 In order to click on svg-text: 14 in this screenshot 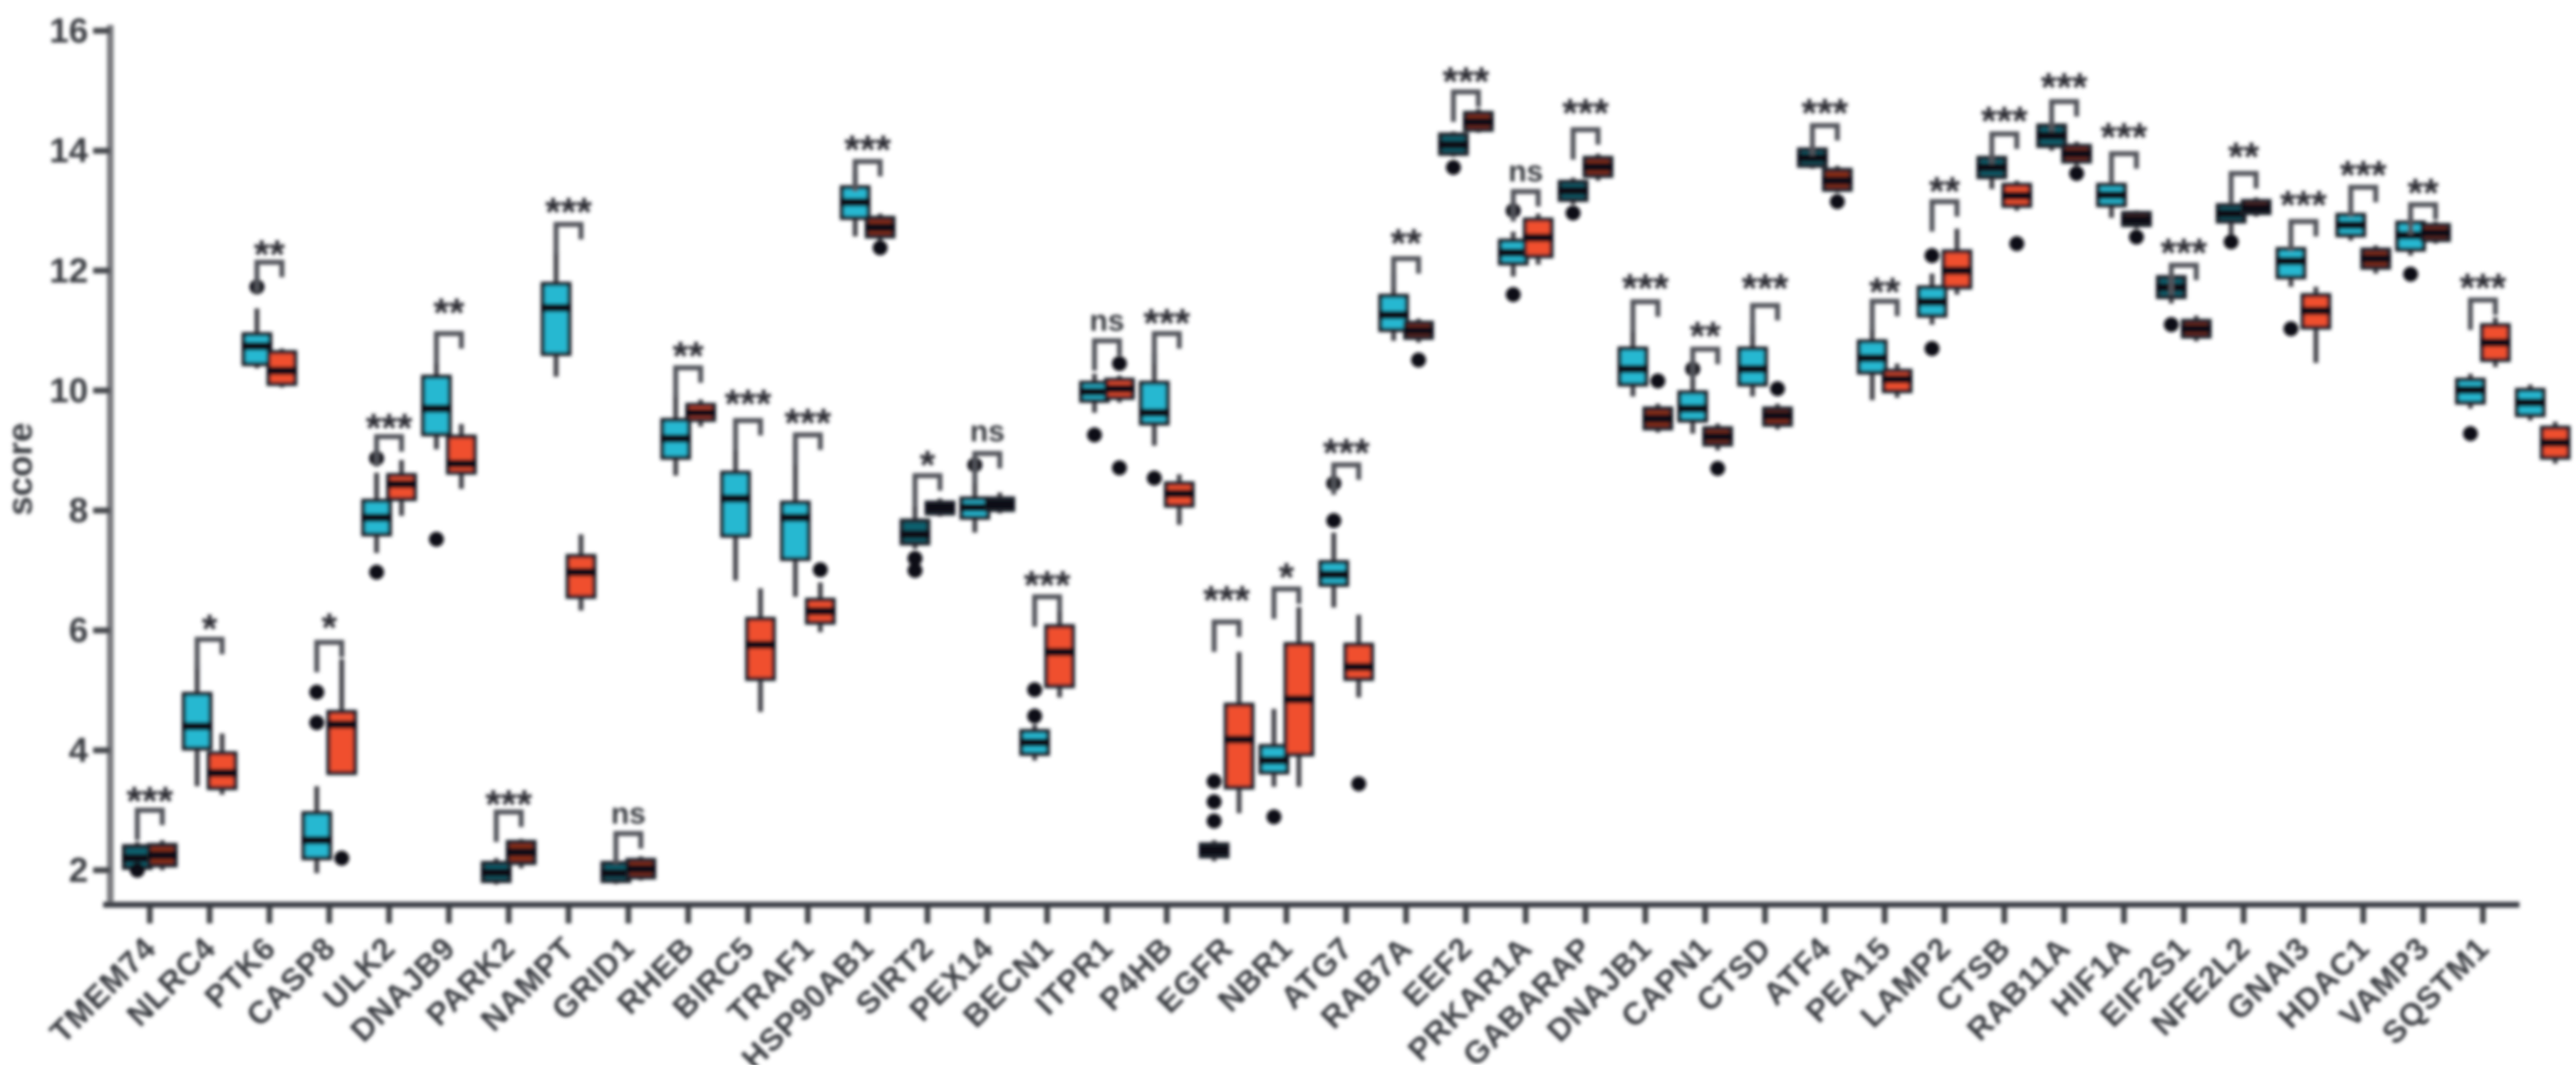, I will do `click(69, 151)`.